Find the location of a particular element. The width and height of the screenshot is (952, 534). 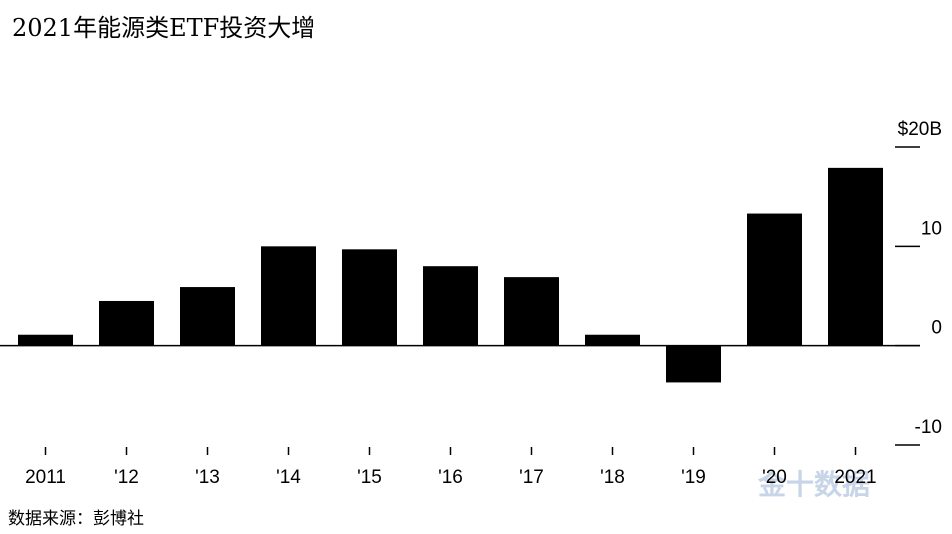

y-tick-label: $20B is located at coordinates (920, 129).